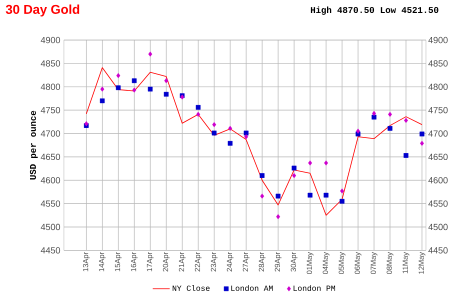  I want to click on y2-tick-label: 4750, so click(438, 110).